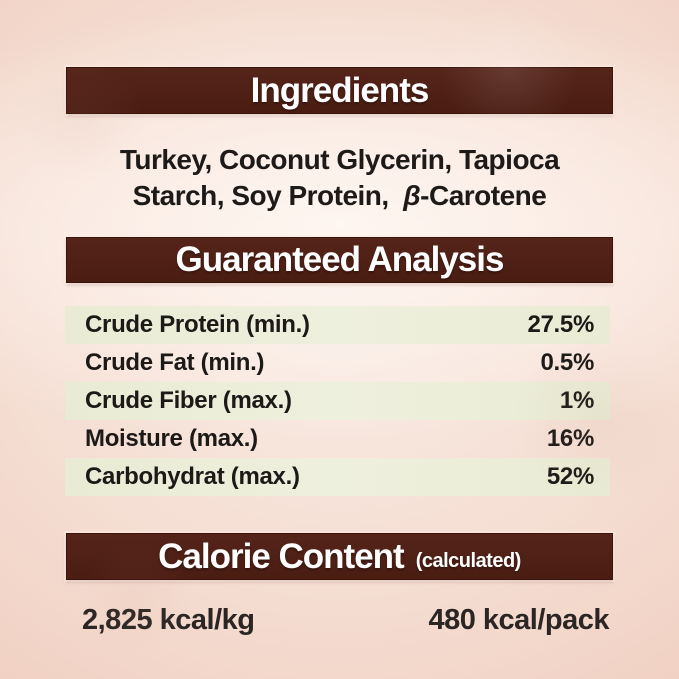  Describe the element at coordinates (576, 400) in the screenshot. I see `row-value: 1%` at that location.